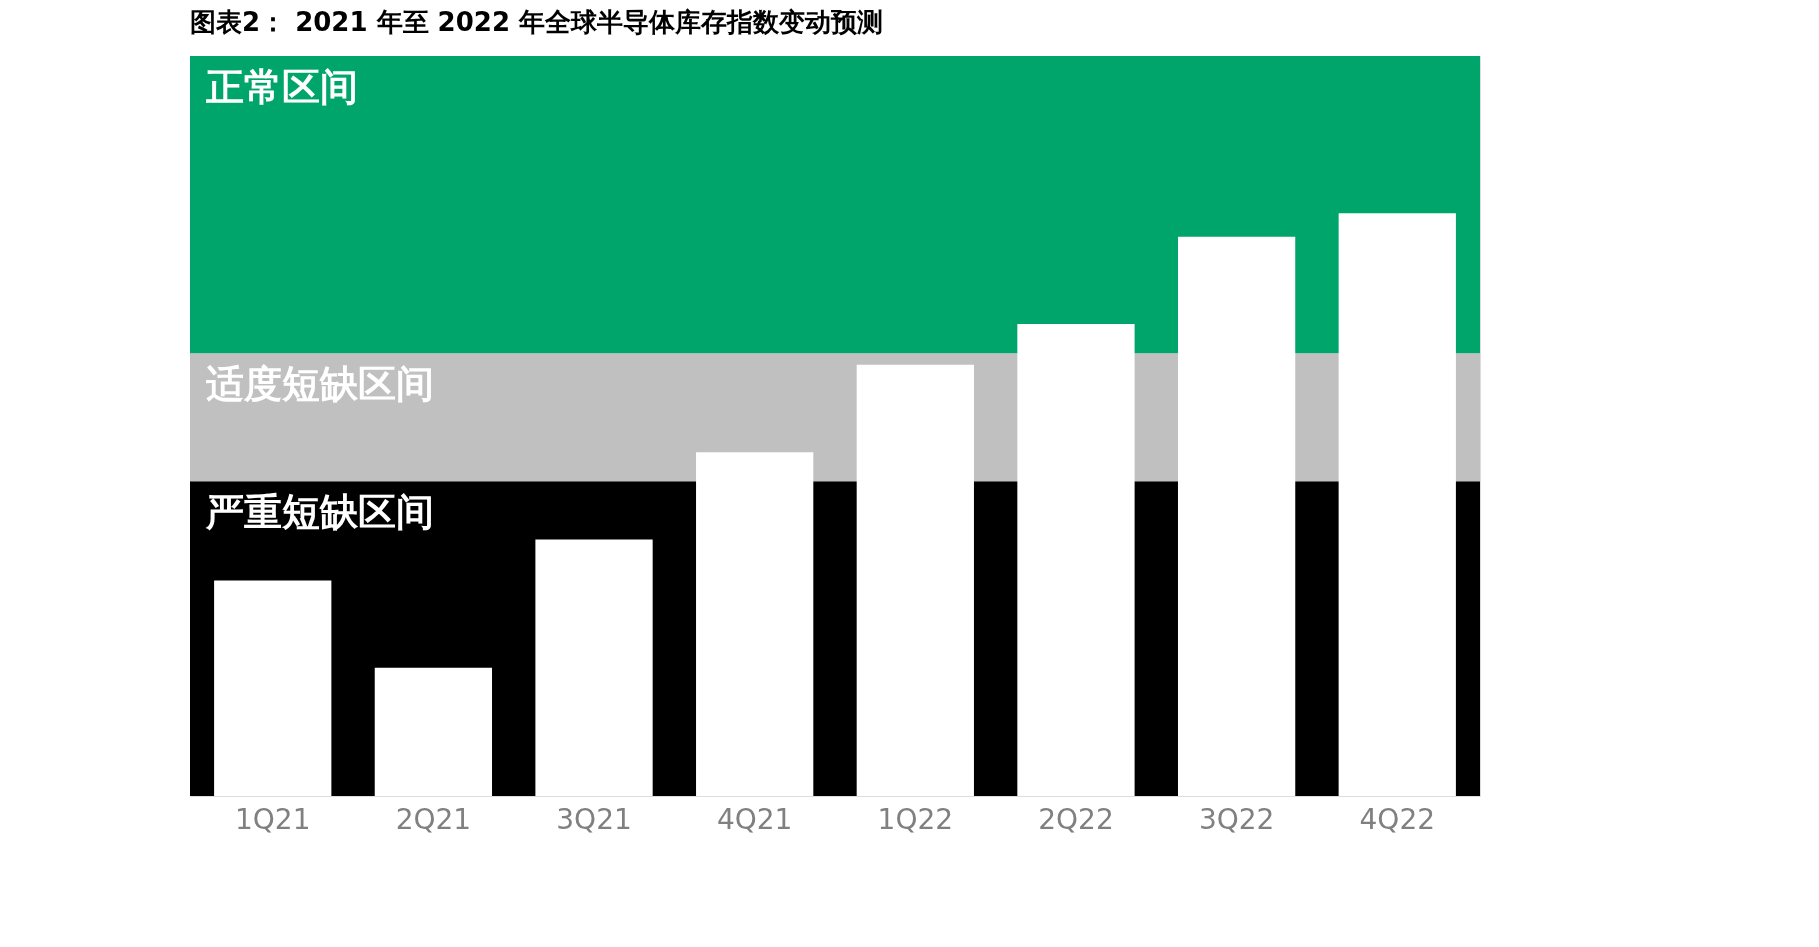  I want to click on band-label: 正常区间, so click(282, 86).